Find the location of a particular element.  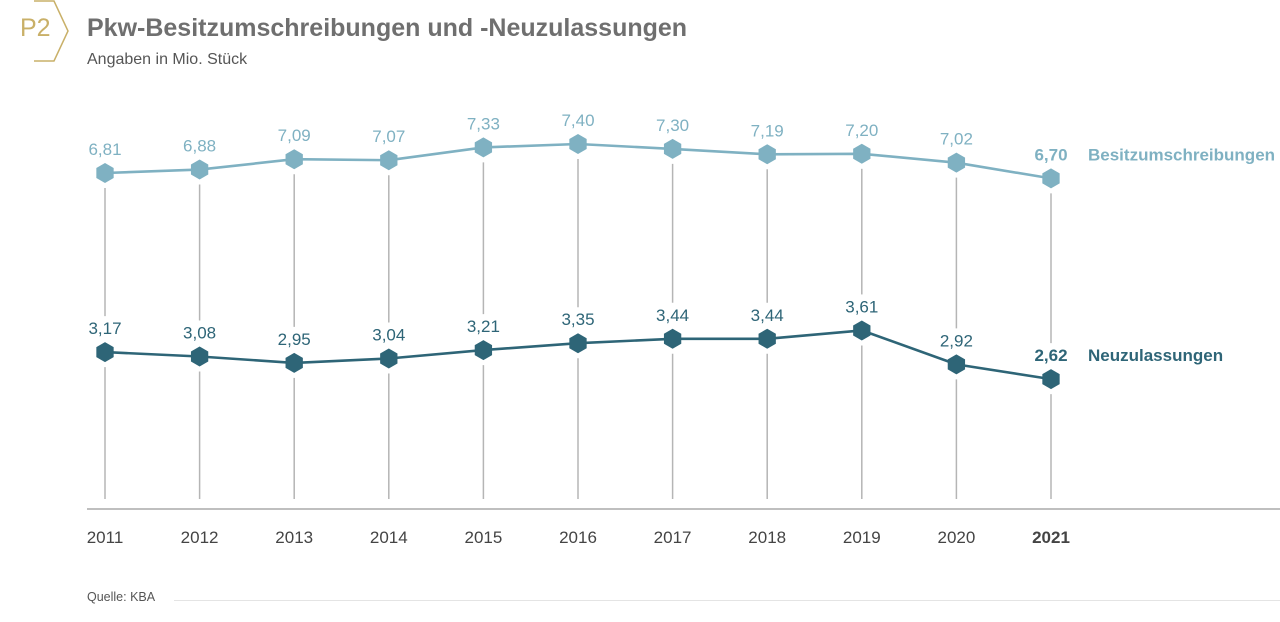

x-tick-label-2021: 2021 is located at coordinates (1051, 537).